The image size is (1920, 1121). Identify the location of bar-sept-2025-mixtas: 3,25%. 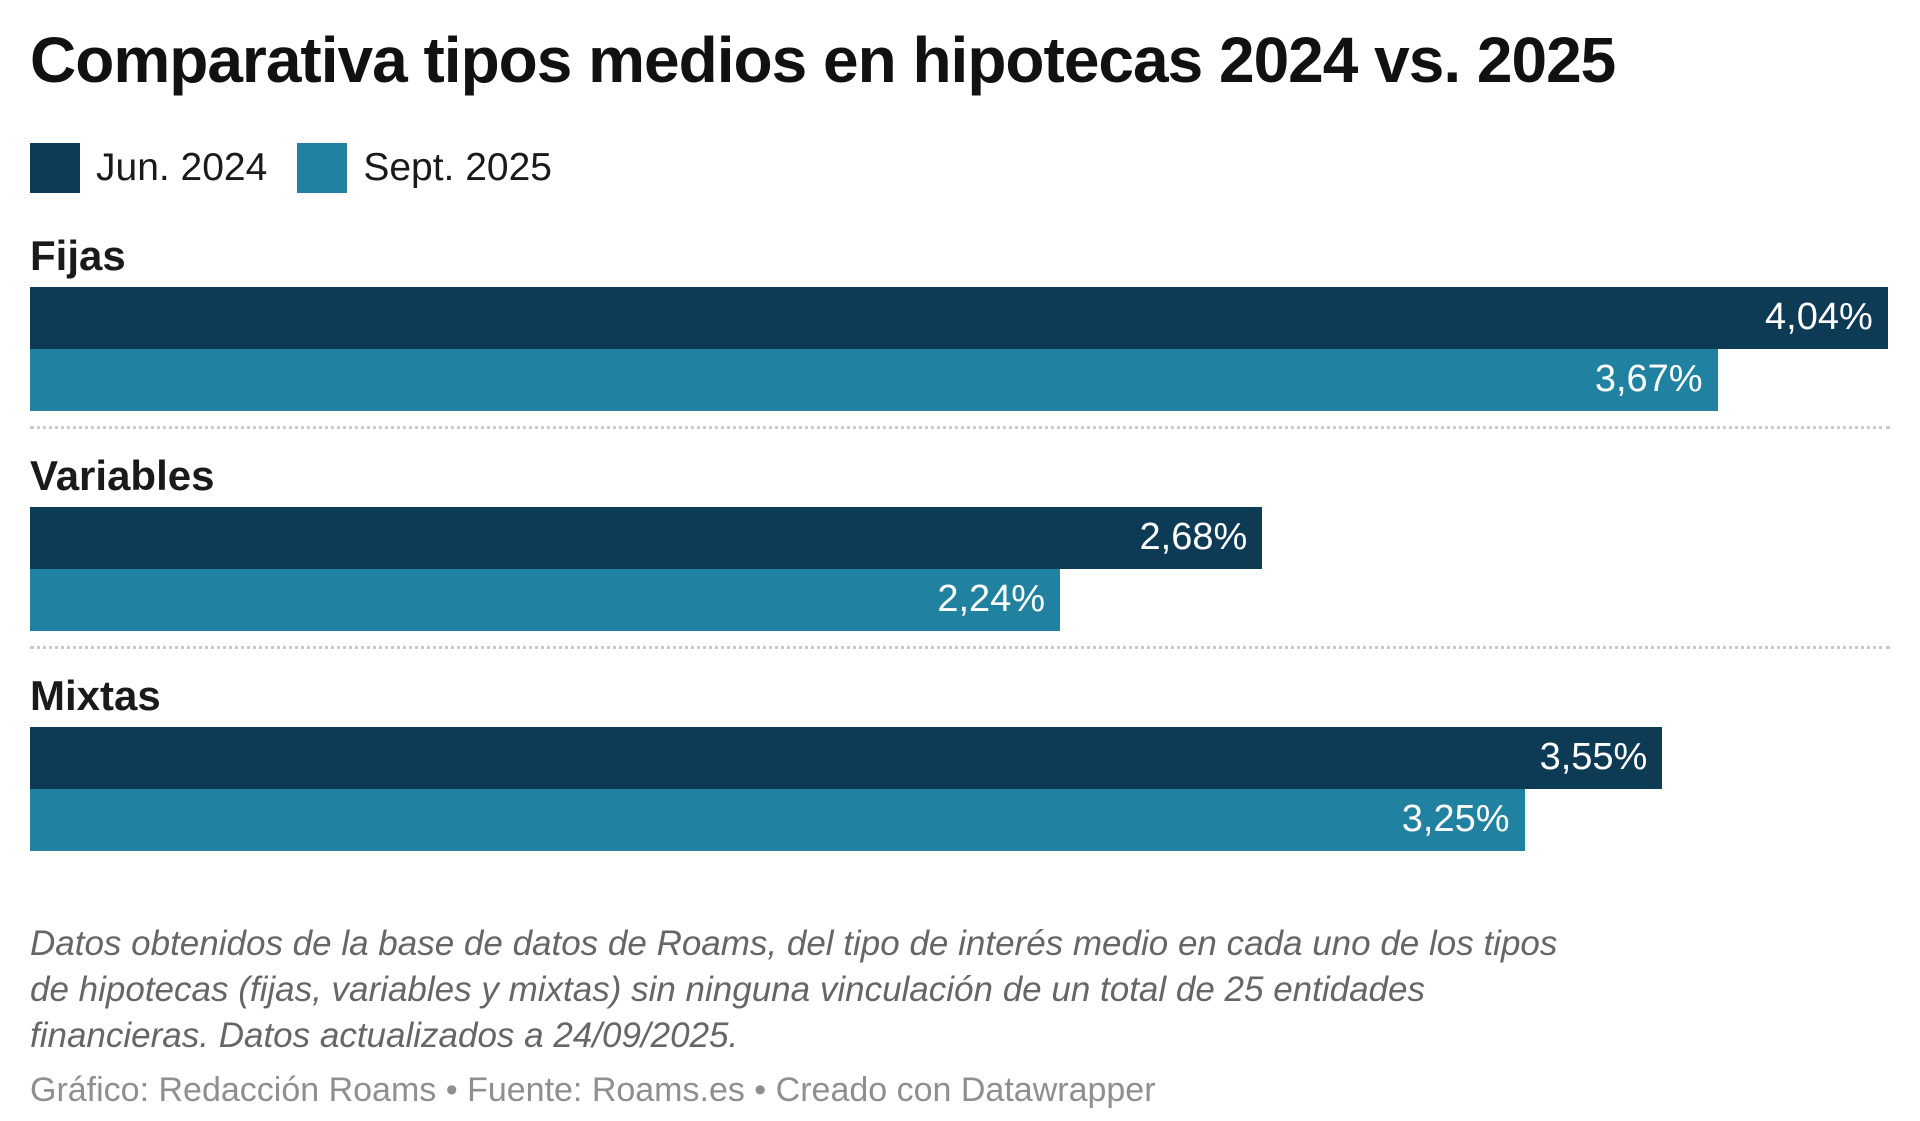
(777, 819).